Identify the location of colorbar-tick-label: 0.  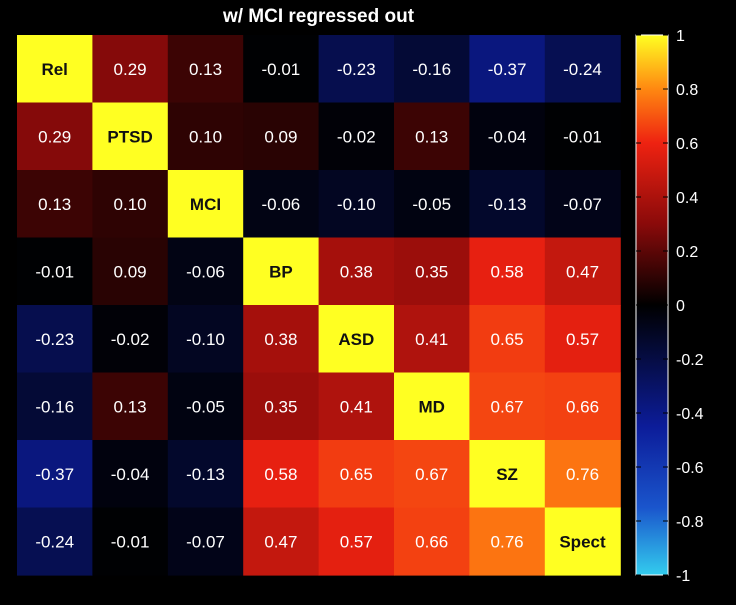
(680, 306).